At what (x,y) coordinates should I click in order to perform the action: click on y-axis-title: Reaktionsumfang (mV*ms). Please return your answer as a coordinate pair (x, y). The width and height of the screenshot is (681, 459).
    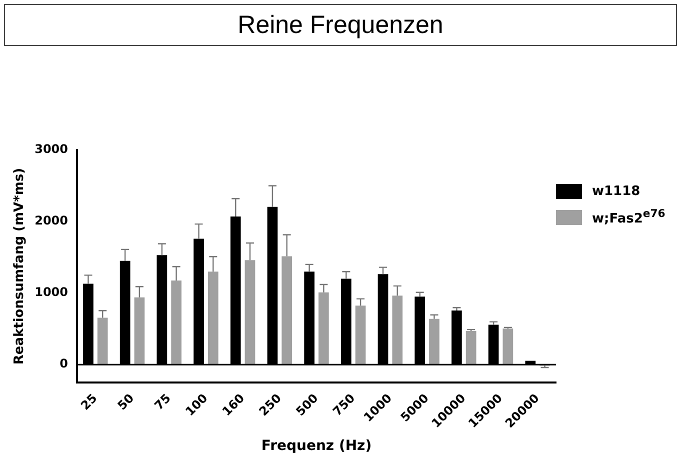
    Looking at the image, I should click on (20, 266).